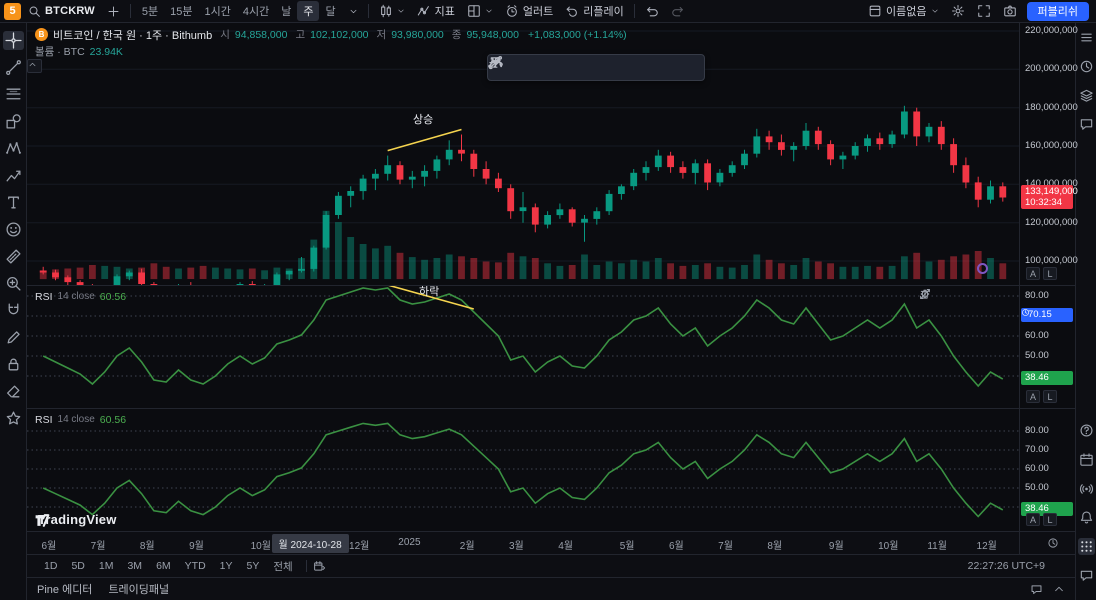 This screenshot has height=600, width=1096. I want to click on interval-menu-button, so click(353, 11).